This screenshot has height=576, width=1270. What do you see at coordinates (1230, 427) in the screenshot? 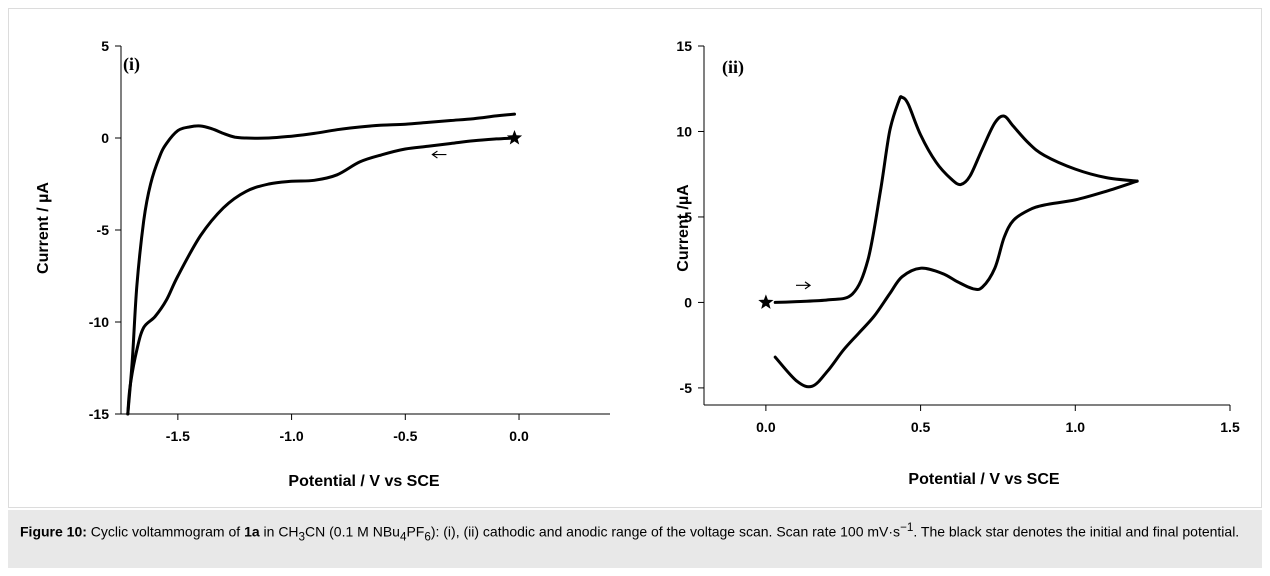
I see `panel-ii-x-tick-label: 1.5` at bounding box center [1230, 427].